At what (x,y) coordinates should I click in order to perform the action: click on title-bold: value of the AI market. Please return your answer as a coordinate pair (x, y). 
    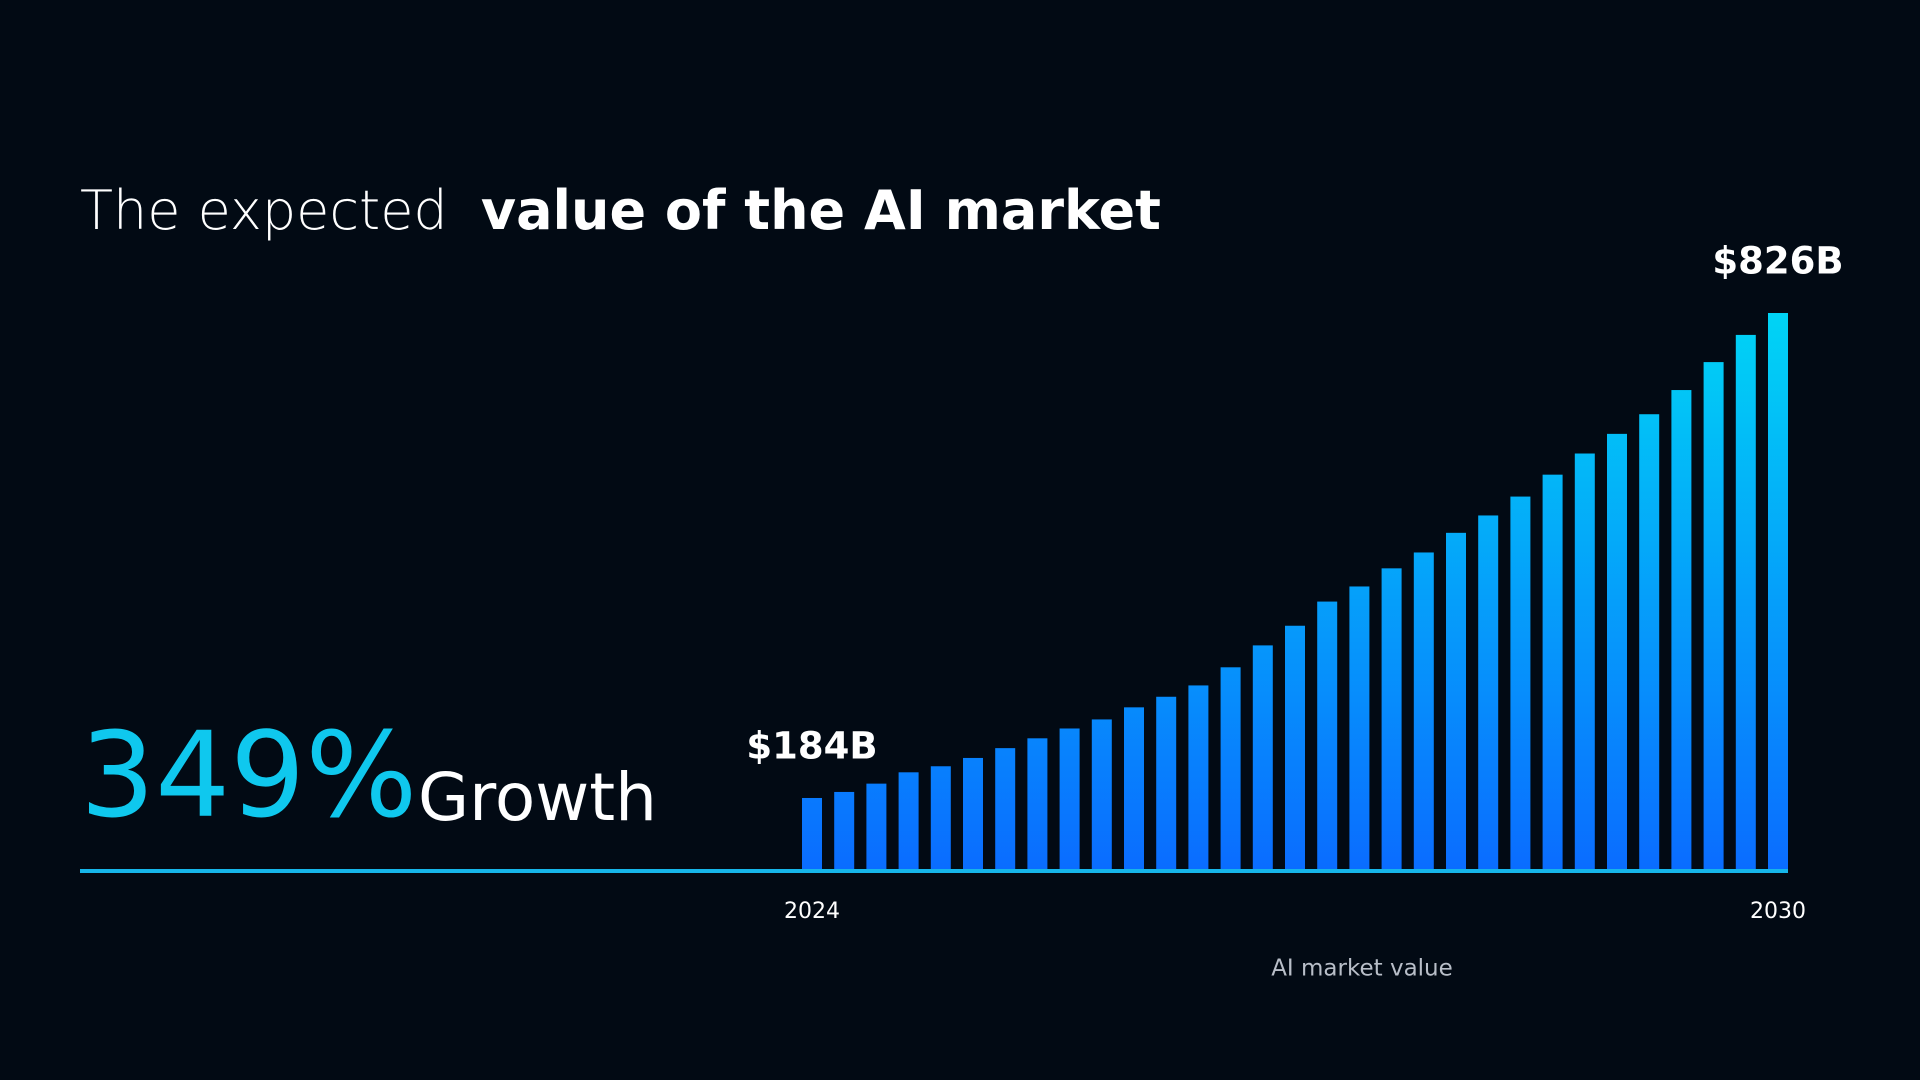
    Looking at the image, I should click on (821, 210).